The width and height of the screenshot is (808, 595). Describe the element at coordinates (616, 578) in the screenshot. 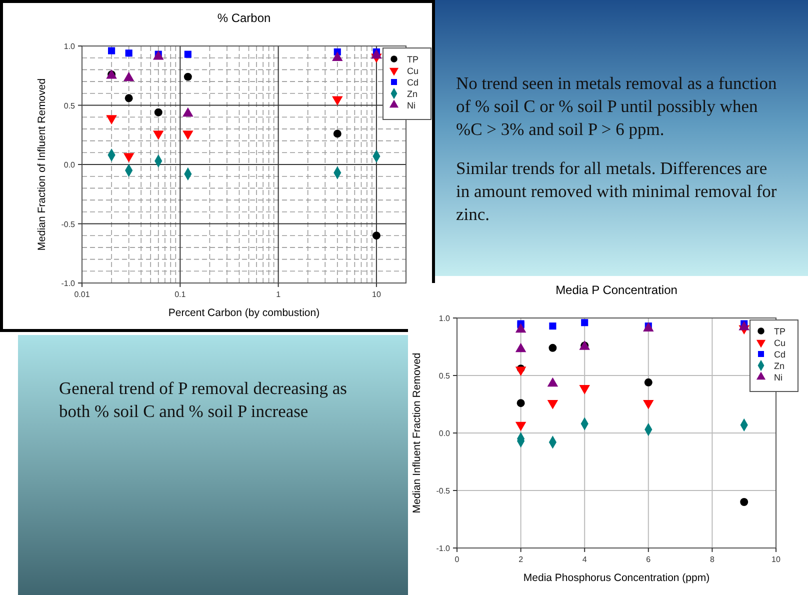

I see `x-axis-title: Media Phosphorus Concentration (ppm)` at that location.